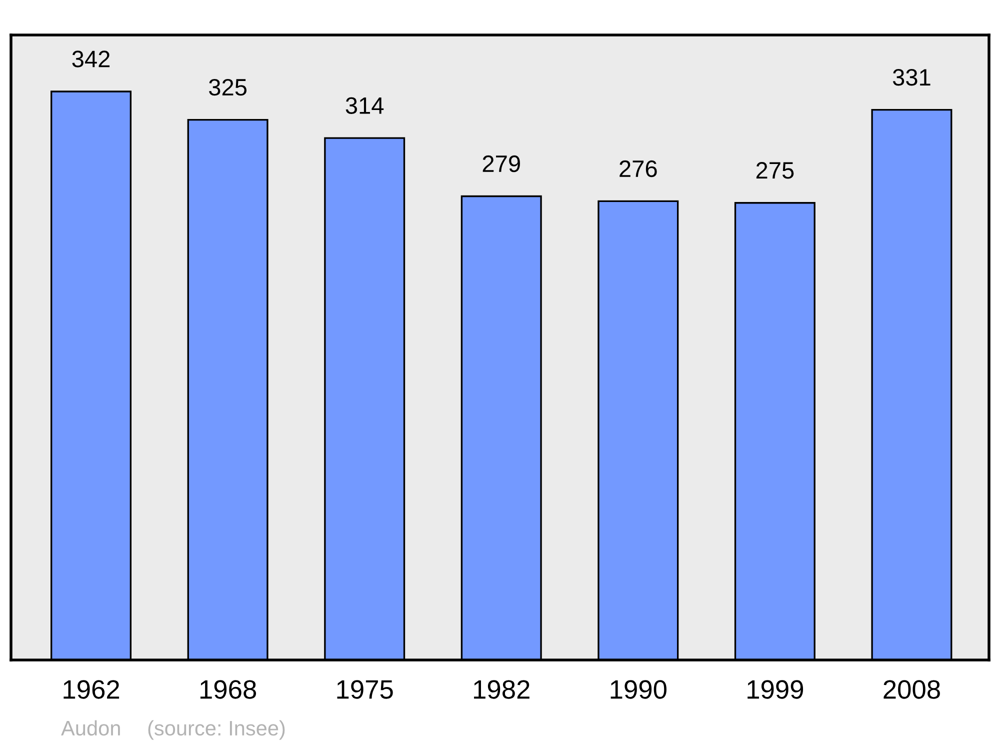  I want to click on data-label: 275, so click(775, 170).